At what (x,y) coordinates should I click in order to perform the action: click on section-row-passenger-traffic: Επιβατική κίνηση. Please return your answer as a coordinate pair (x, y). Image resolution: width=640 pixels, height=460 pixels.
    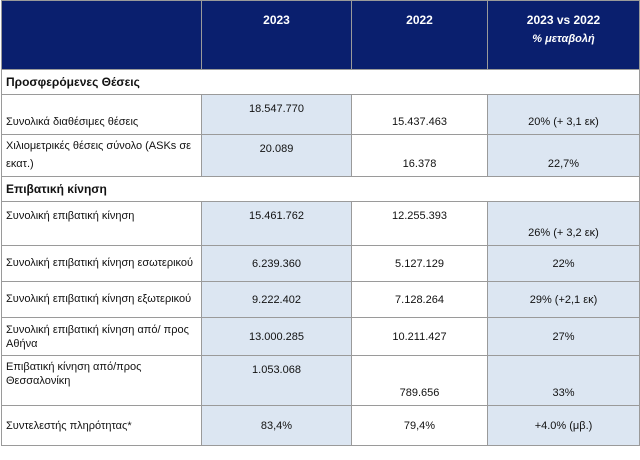
    Looking at the image, I should click on (320, 189).